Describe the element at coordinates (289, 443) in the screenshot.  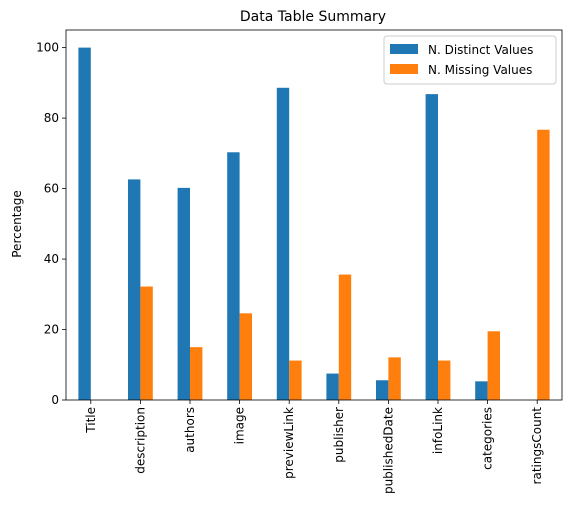
I see `x-tick-label-previewlink: previewLink` at that location.